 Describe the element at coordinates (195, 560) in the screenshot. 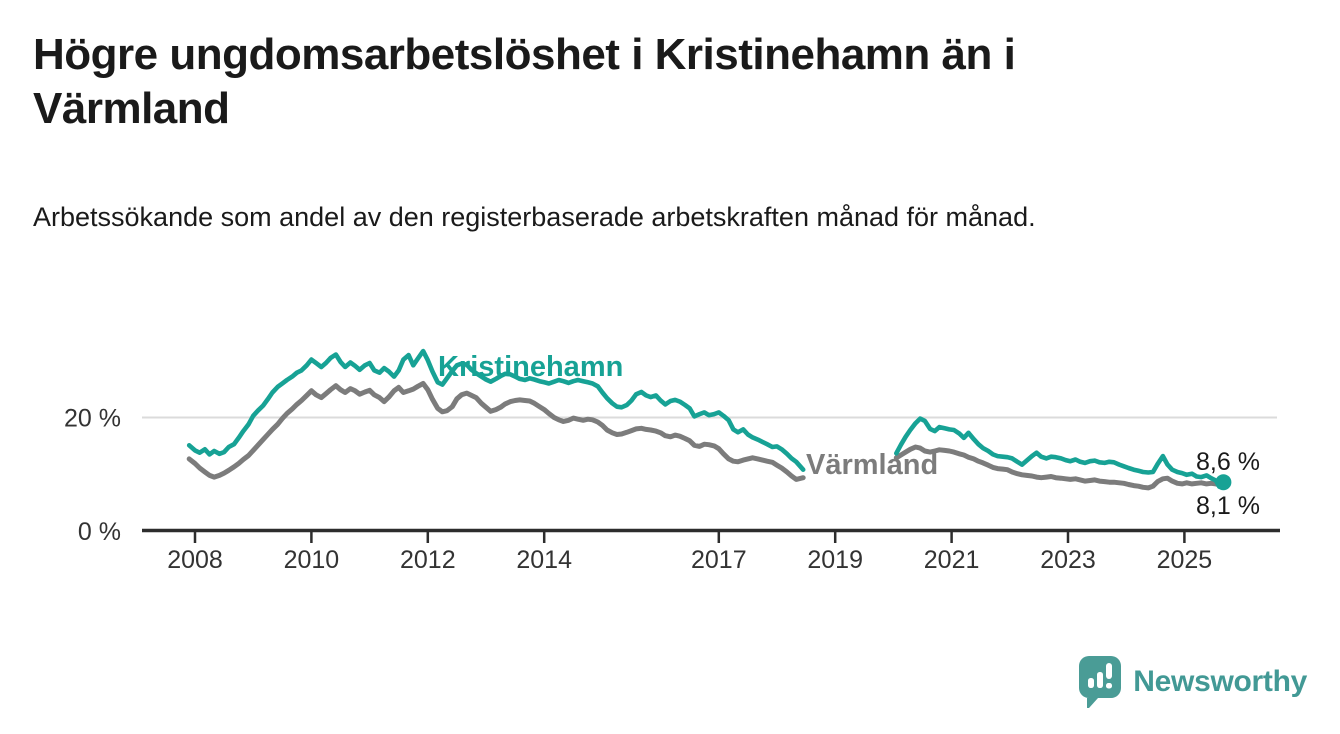

I see `x-axis-tick-label: 2008` at that location.